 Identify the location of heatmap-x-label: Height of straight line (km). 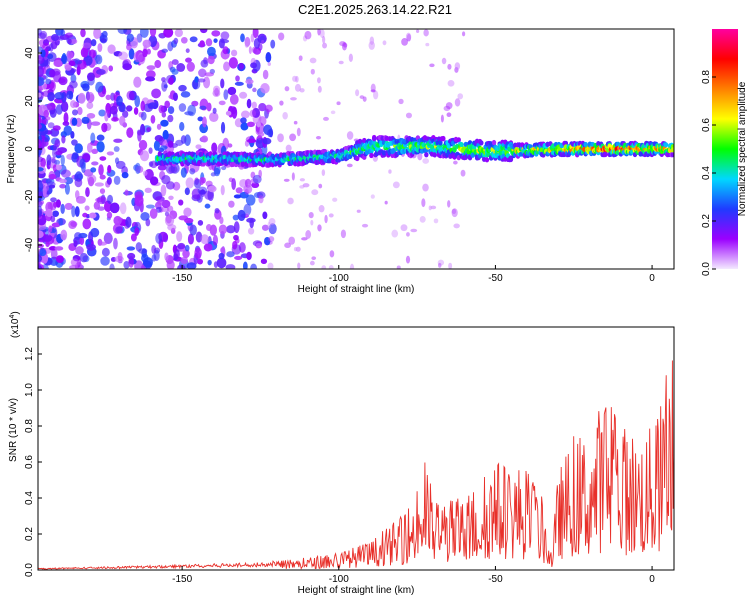
(356, 289).